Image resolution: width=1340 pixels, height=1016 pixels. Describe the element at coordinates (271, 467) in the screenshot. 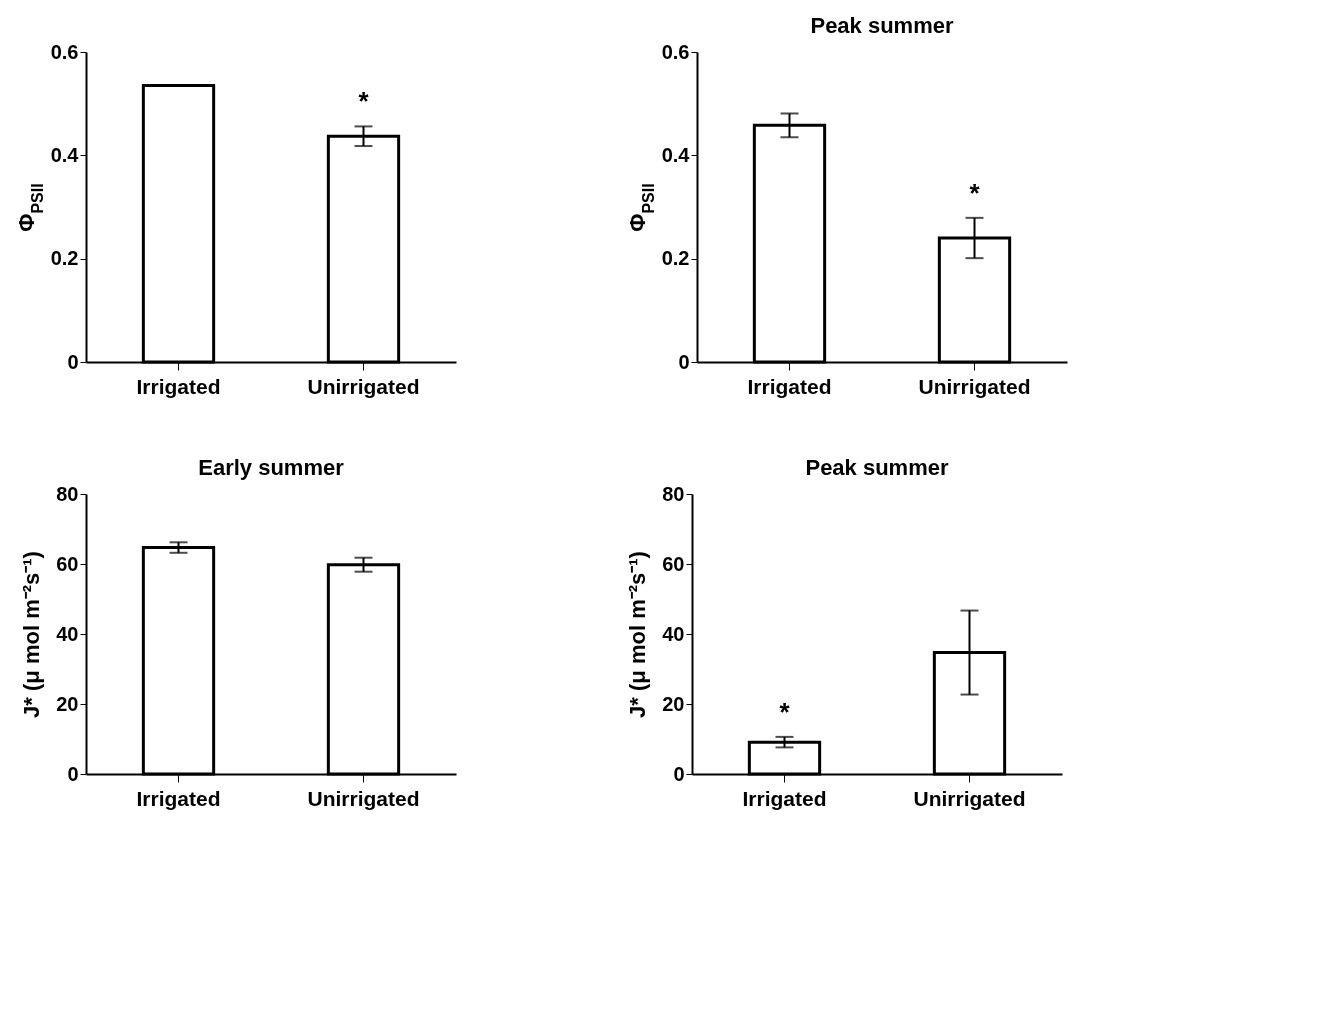

I see `chart-title: Early summer` at that location.